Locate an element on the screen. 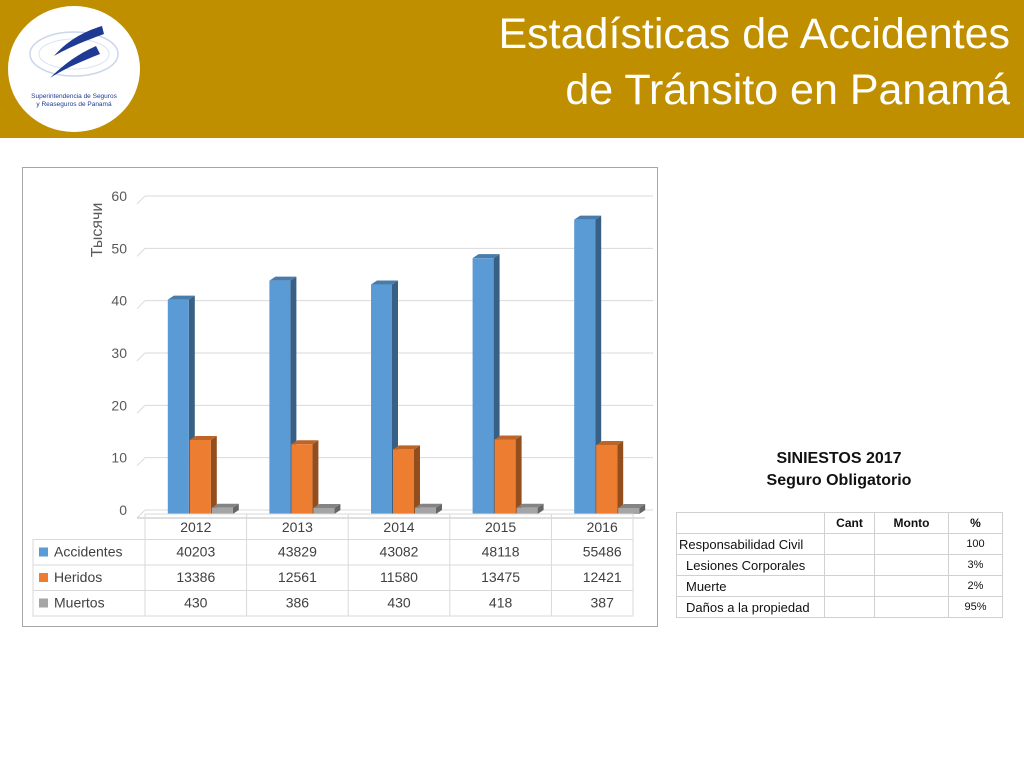 The image size is (1024, 768). y-tick-label: 40 is located at coordinates (119, 301).